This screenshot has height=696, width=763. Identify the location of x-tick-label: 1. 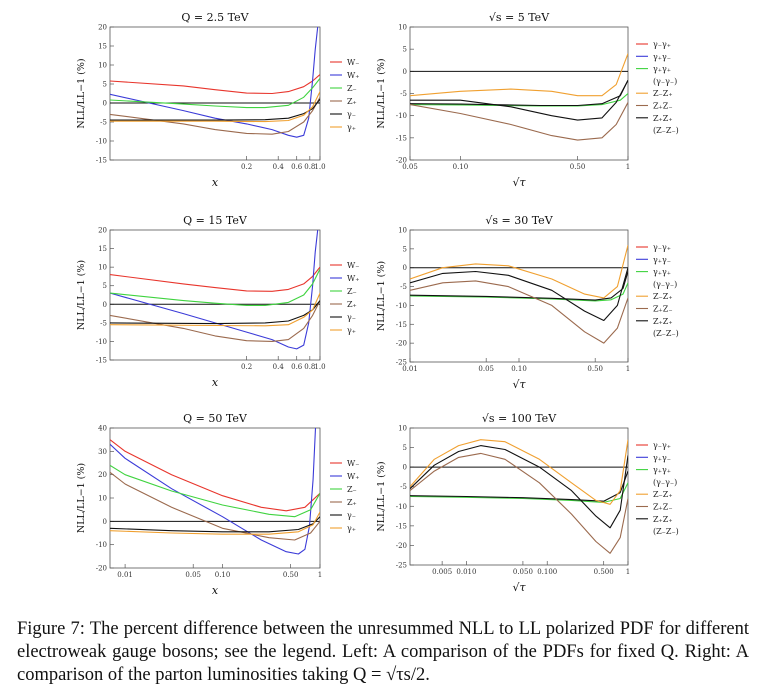
(628, 369).